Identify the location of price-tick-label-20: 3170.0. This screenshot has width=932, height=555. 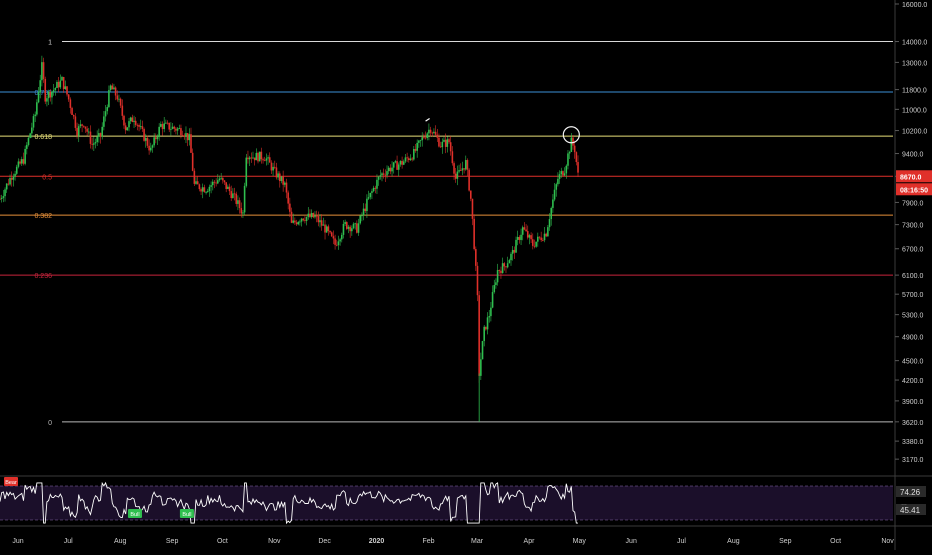
(913, 460).